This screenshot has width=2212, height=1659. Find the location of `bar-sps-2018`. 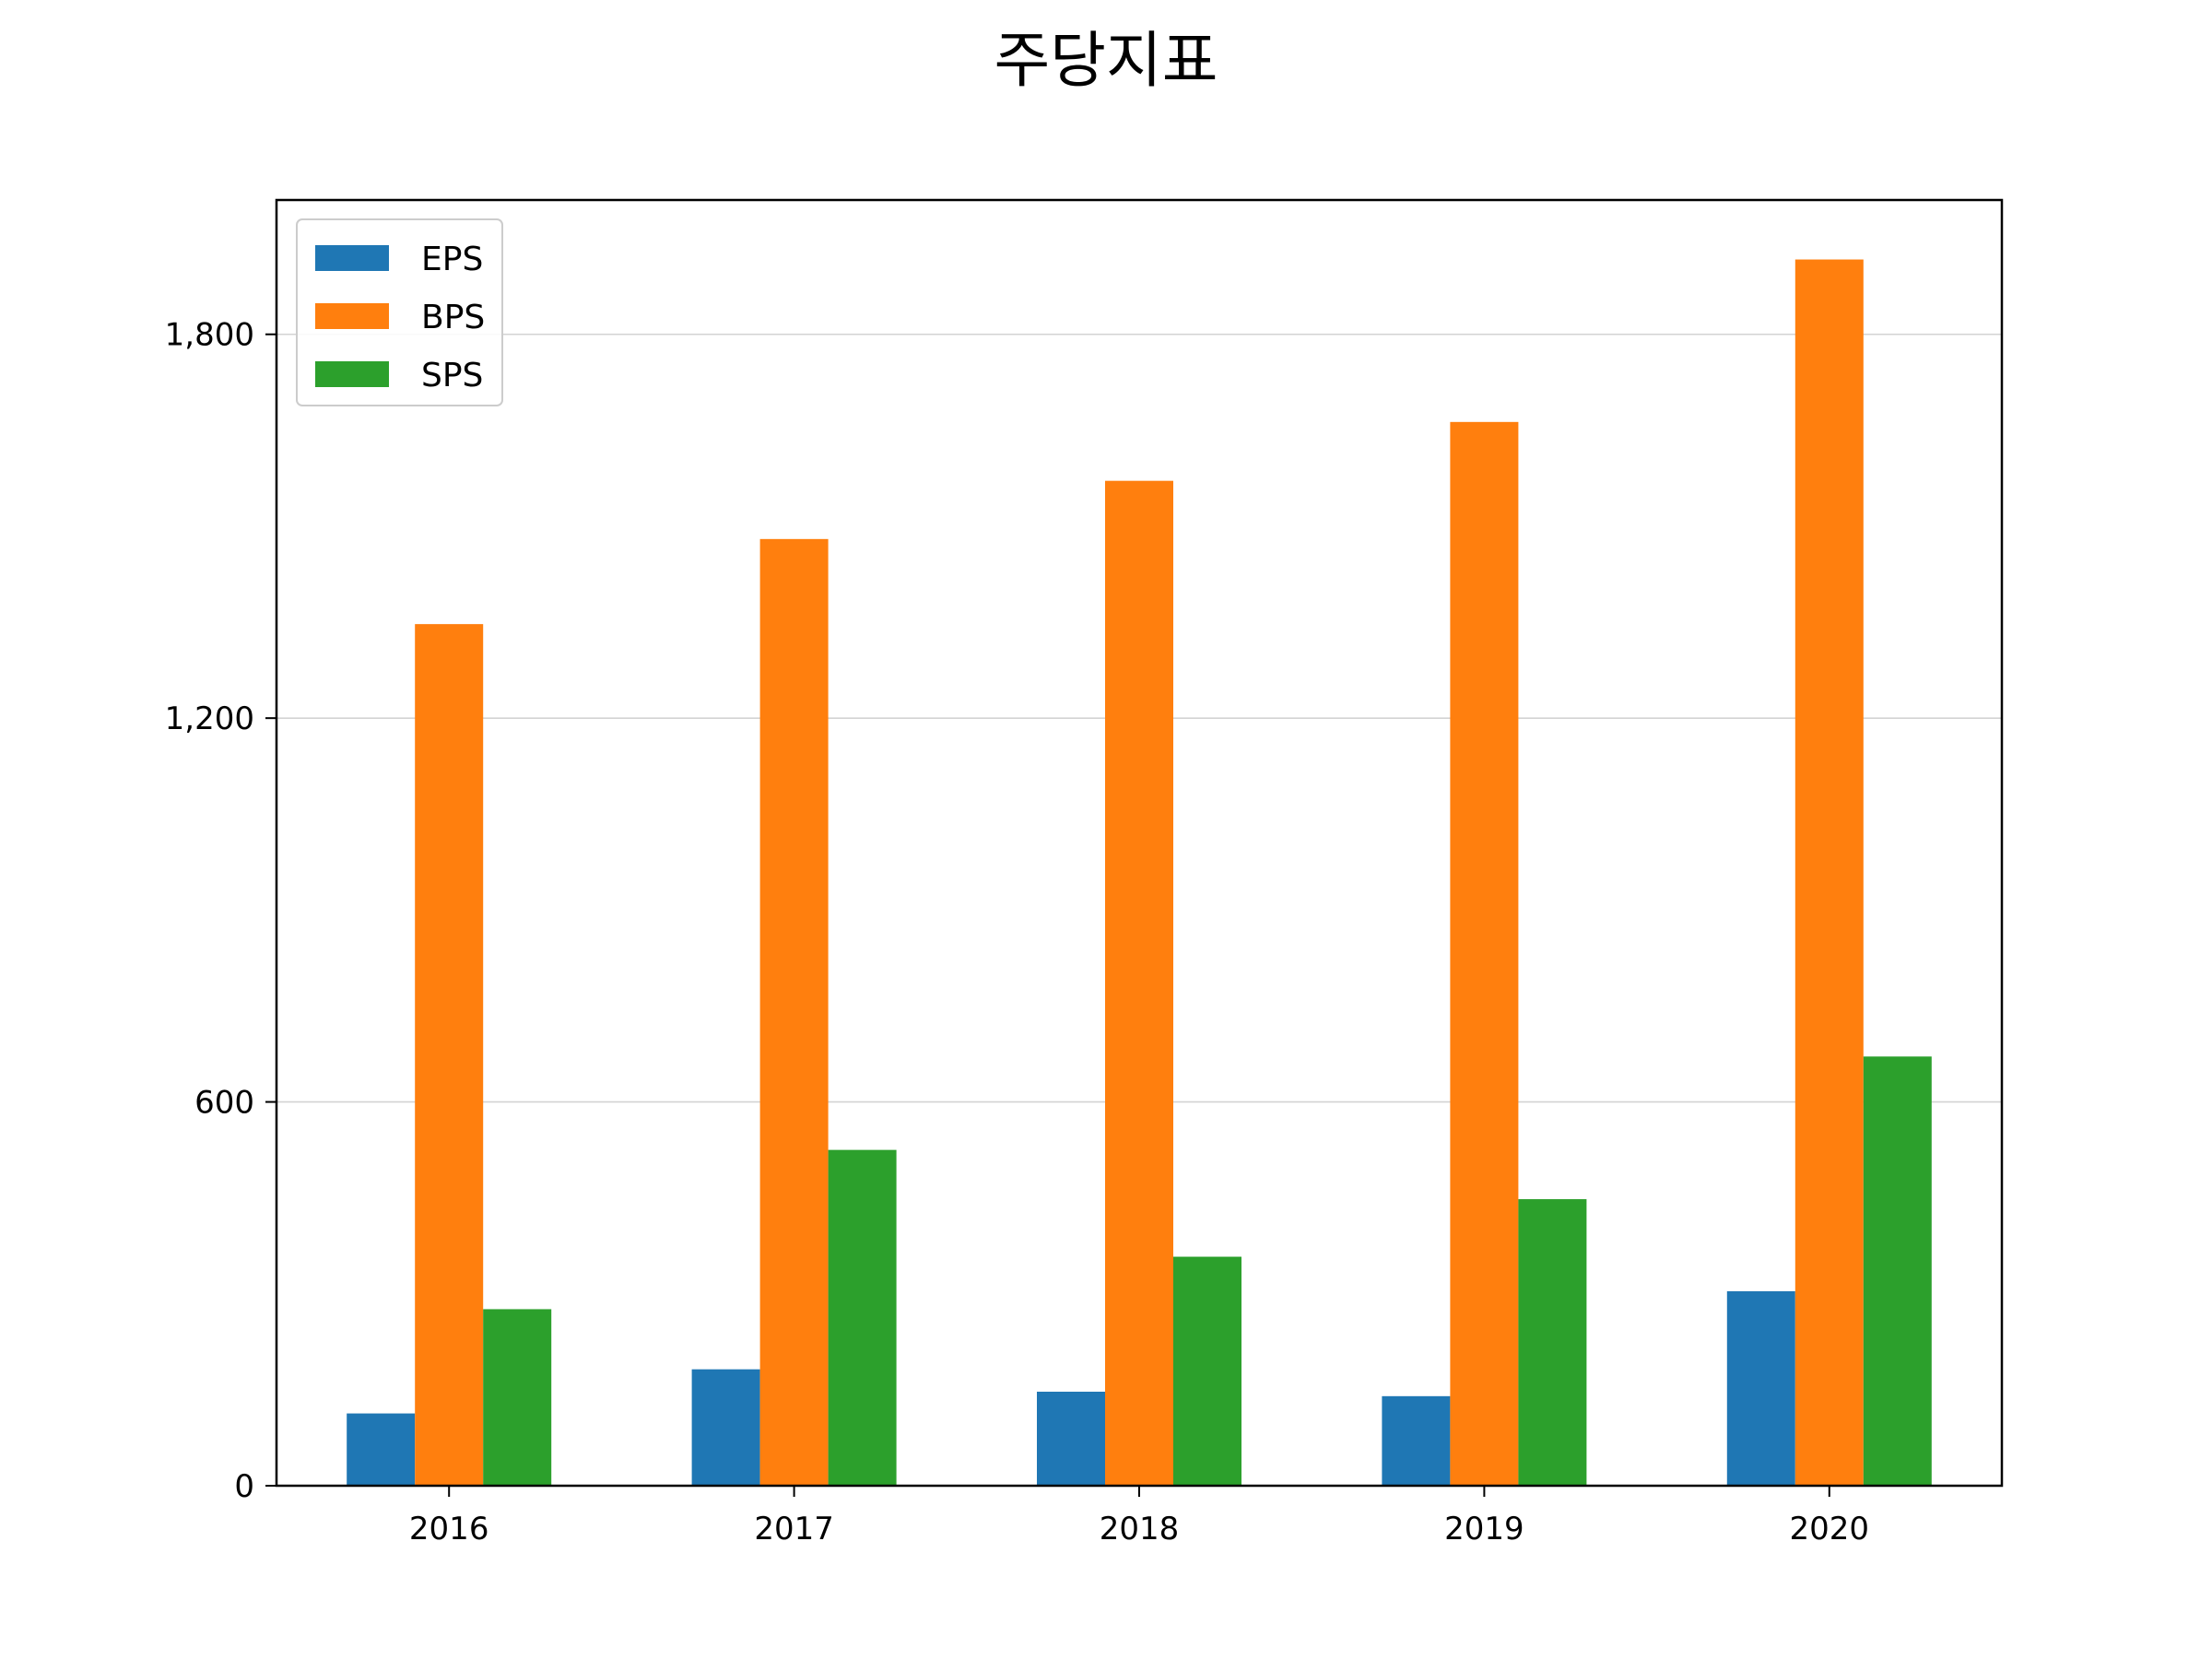

bar-sps-2018 is located at coordinates (1207, 1371).